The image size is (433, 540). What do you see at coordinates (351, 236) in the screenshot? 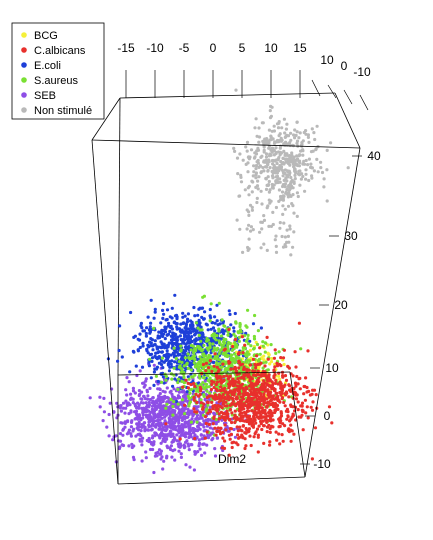
I see `z-tick-label: 30` at bounding box center [351, 236].